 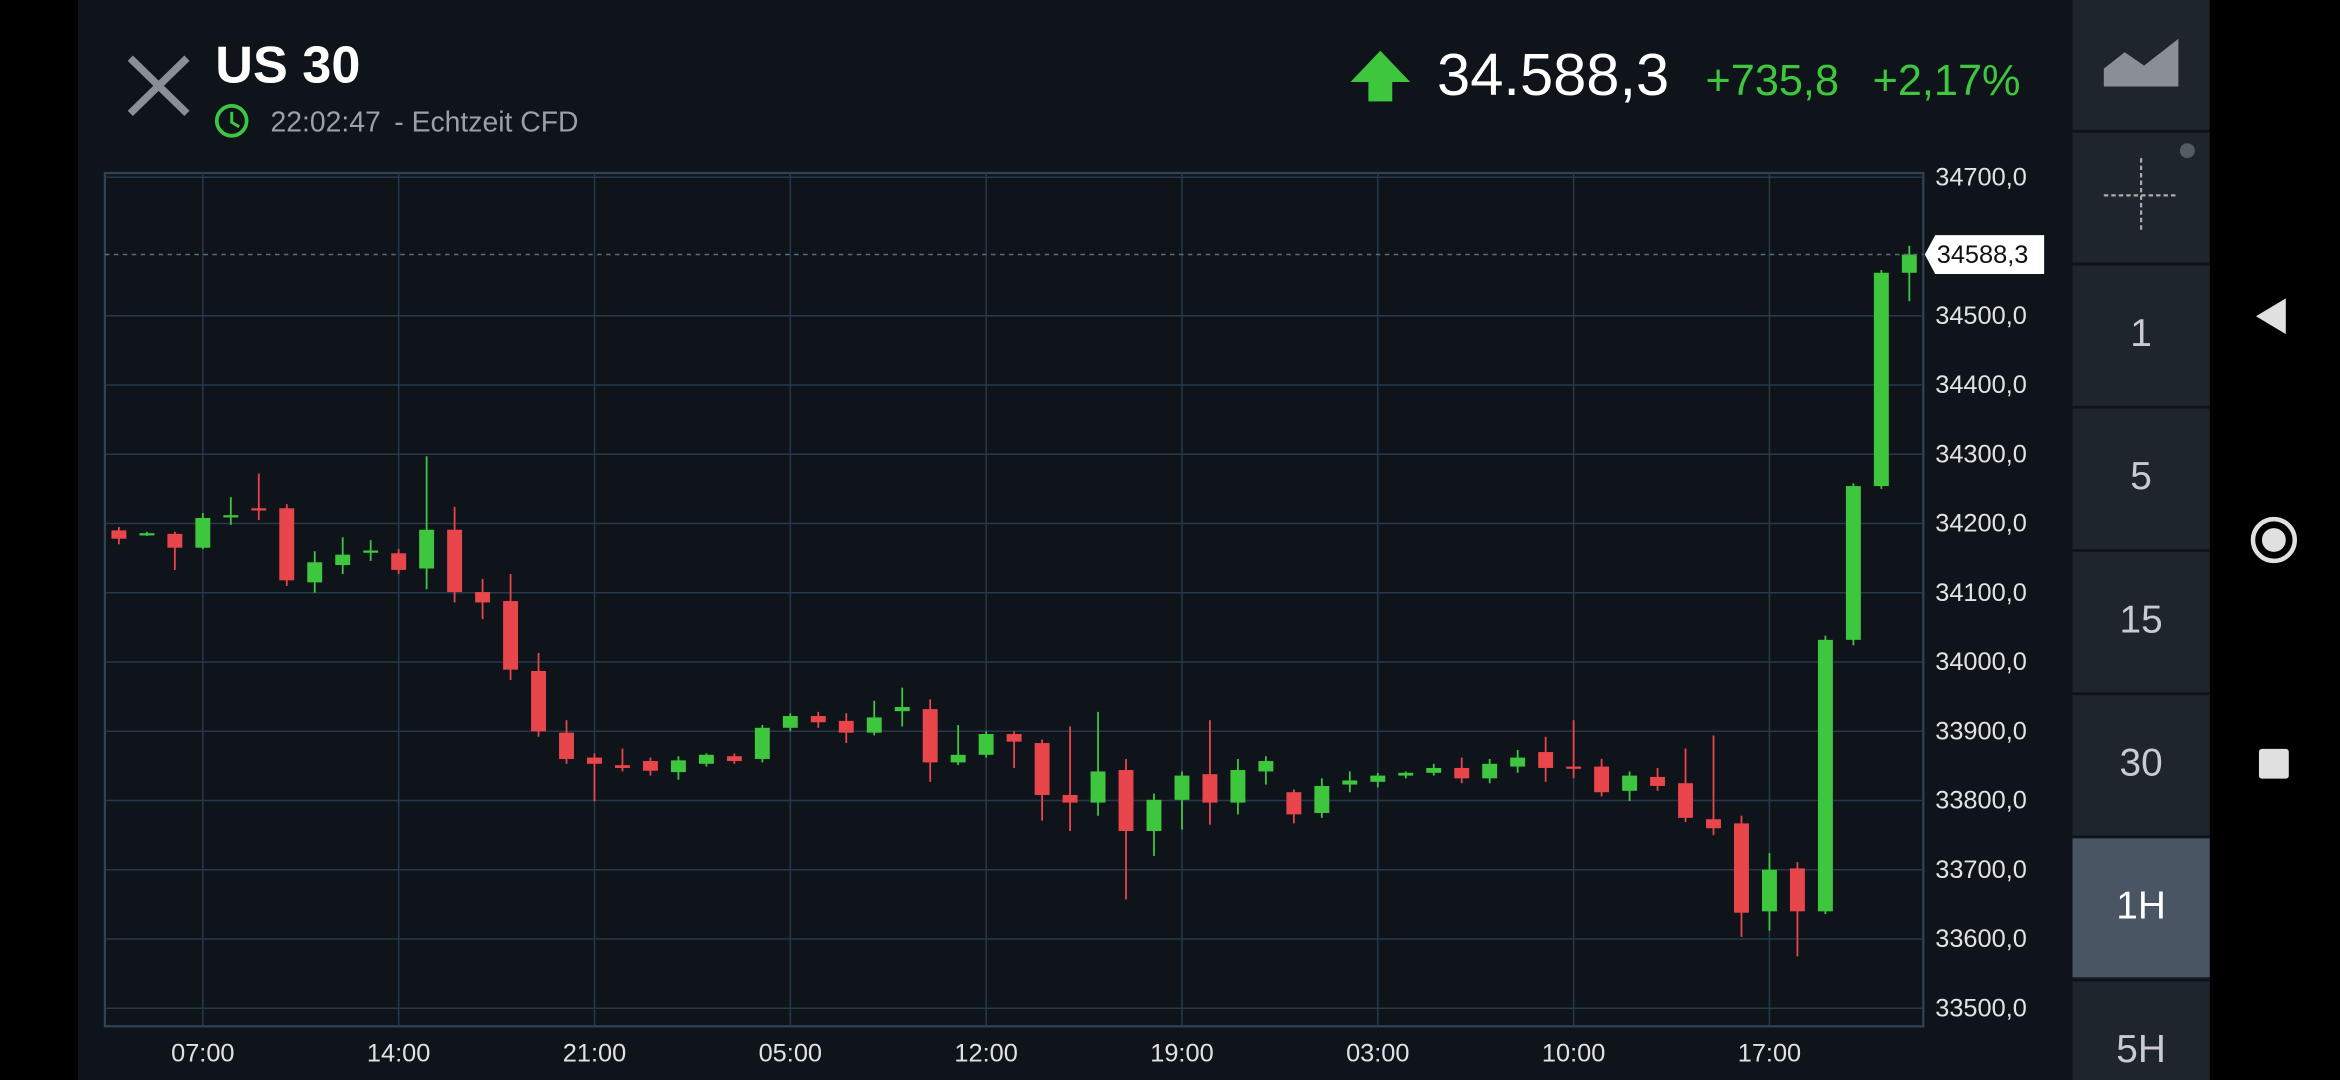 What do you see at coordinates (594, 1053) in the screenshot?
I see `x-tick-label: 21:00` at bounding box center [594, 1053].